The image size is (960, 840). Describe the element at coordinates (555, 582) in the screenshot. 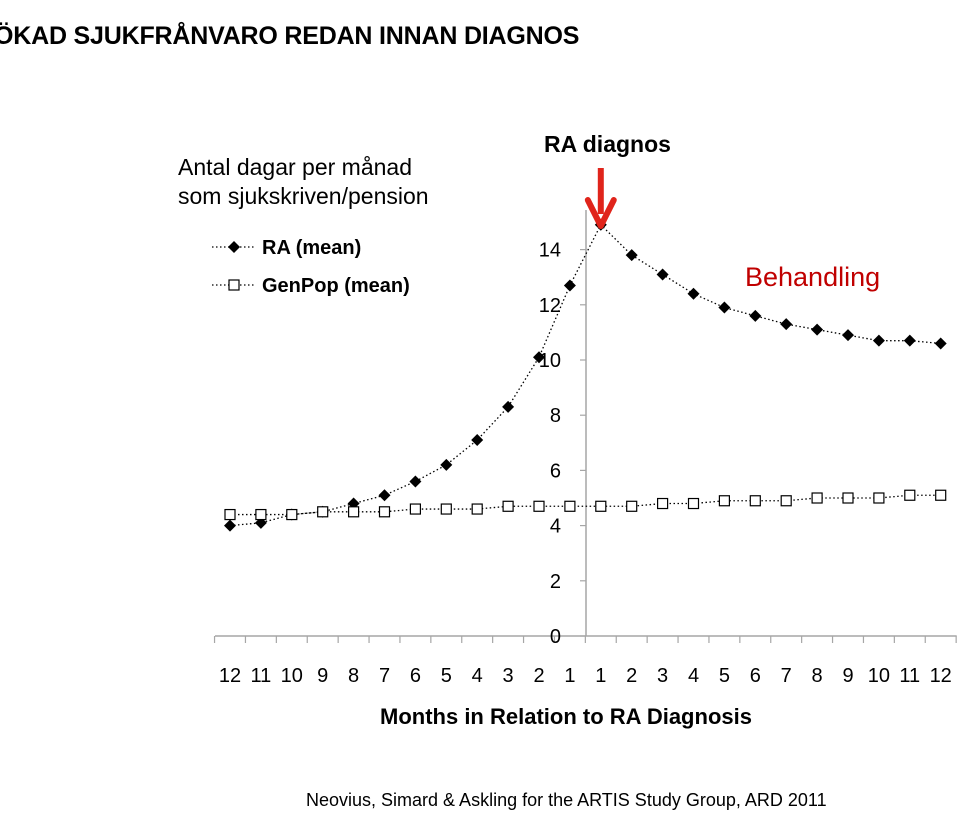

I see `y-tick-label: 2` at that location.